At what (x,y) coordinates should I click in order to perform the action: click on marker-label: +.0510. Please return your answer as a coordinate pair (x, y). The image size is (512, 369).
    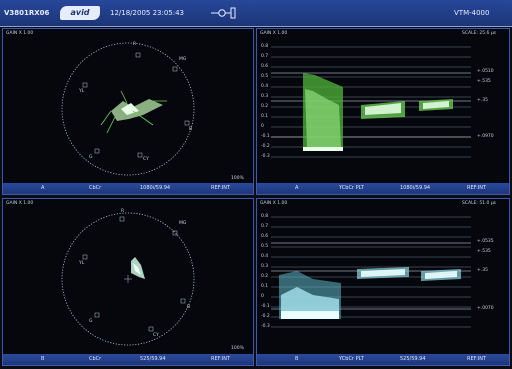
    Looking at the image, I should click on (485, 71).